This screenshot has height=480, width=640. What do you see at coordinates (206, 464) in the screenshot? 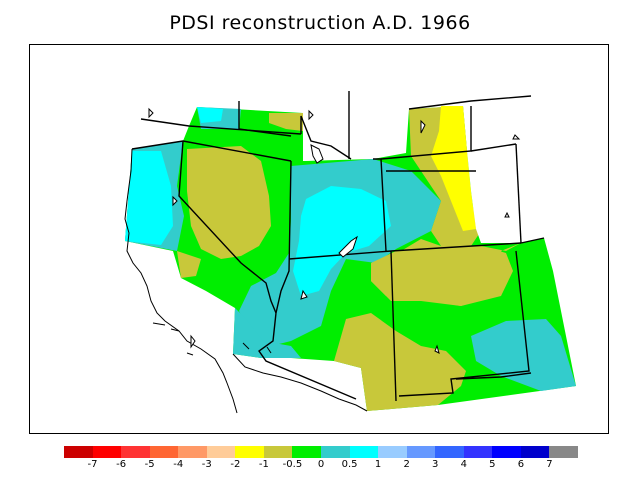
I see `legend-tick-label: -3` at bounding box center [206, 464].